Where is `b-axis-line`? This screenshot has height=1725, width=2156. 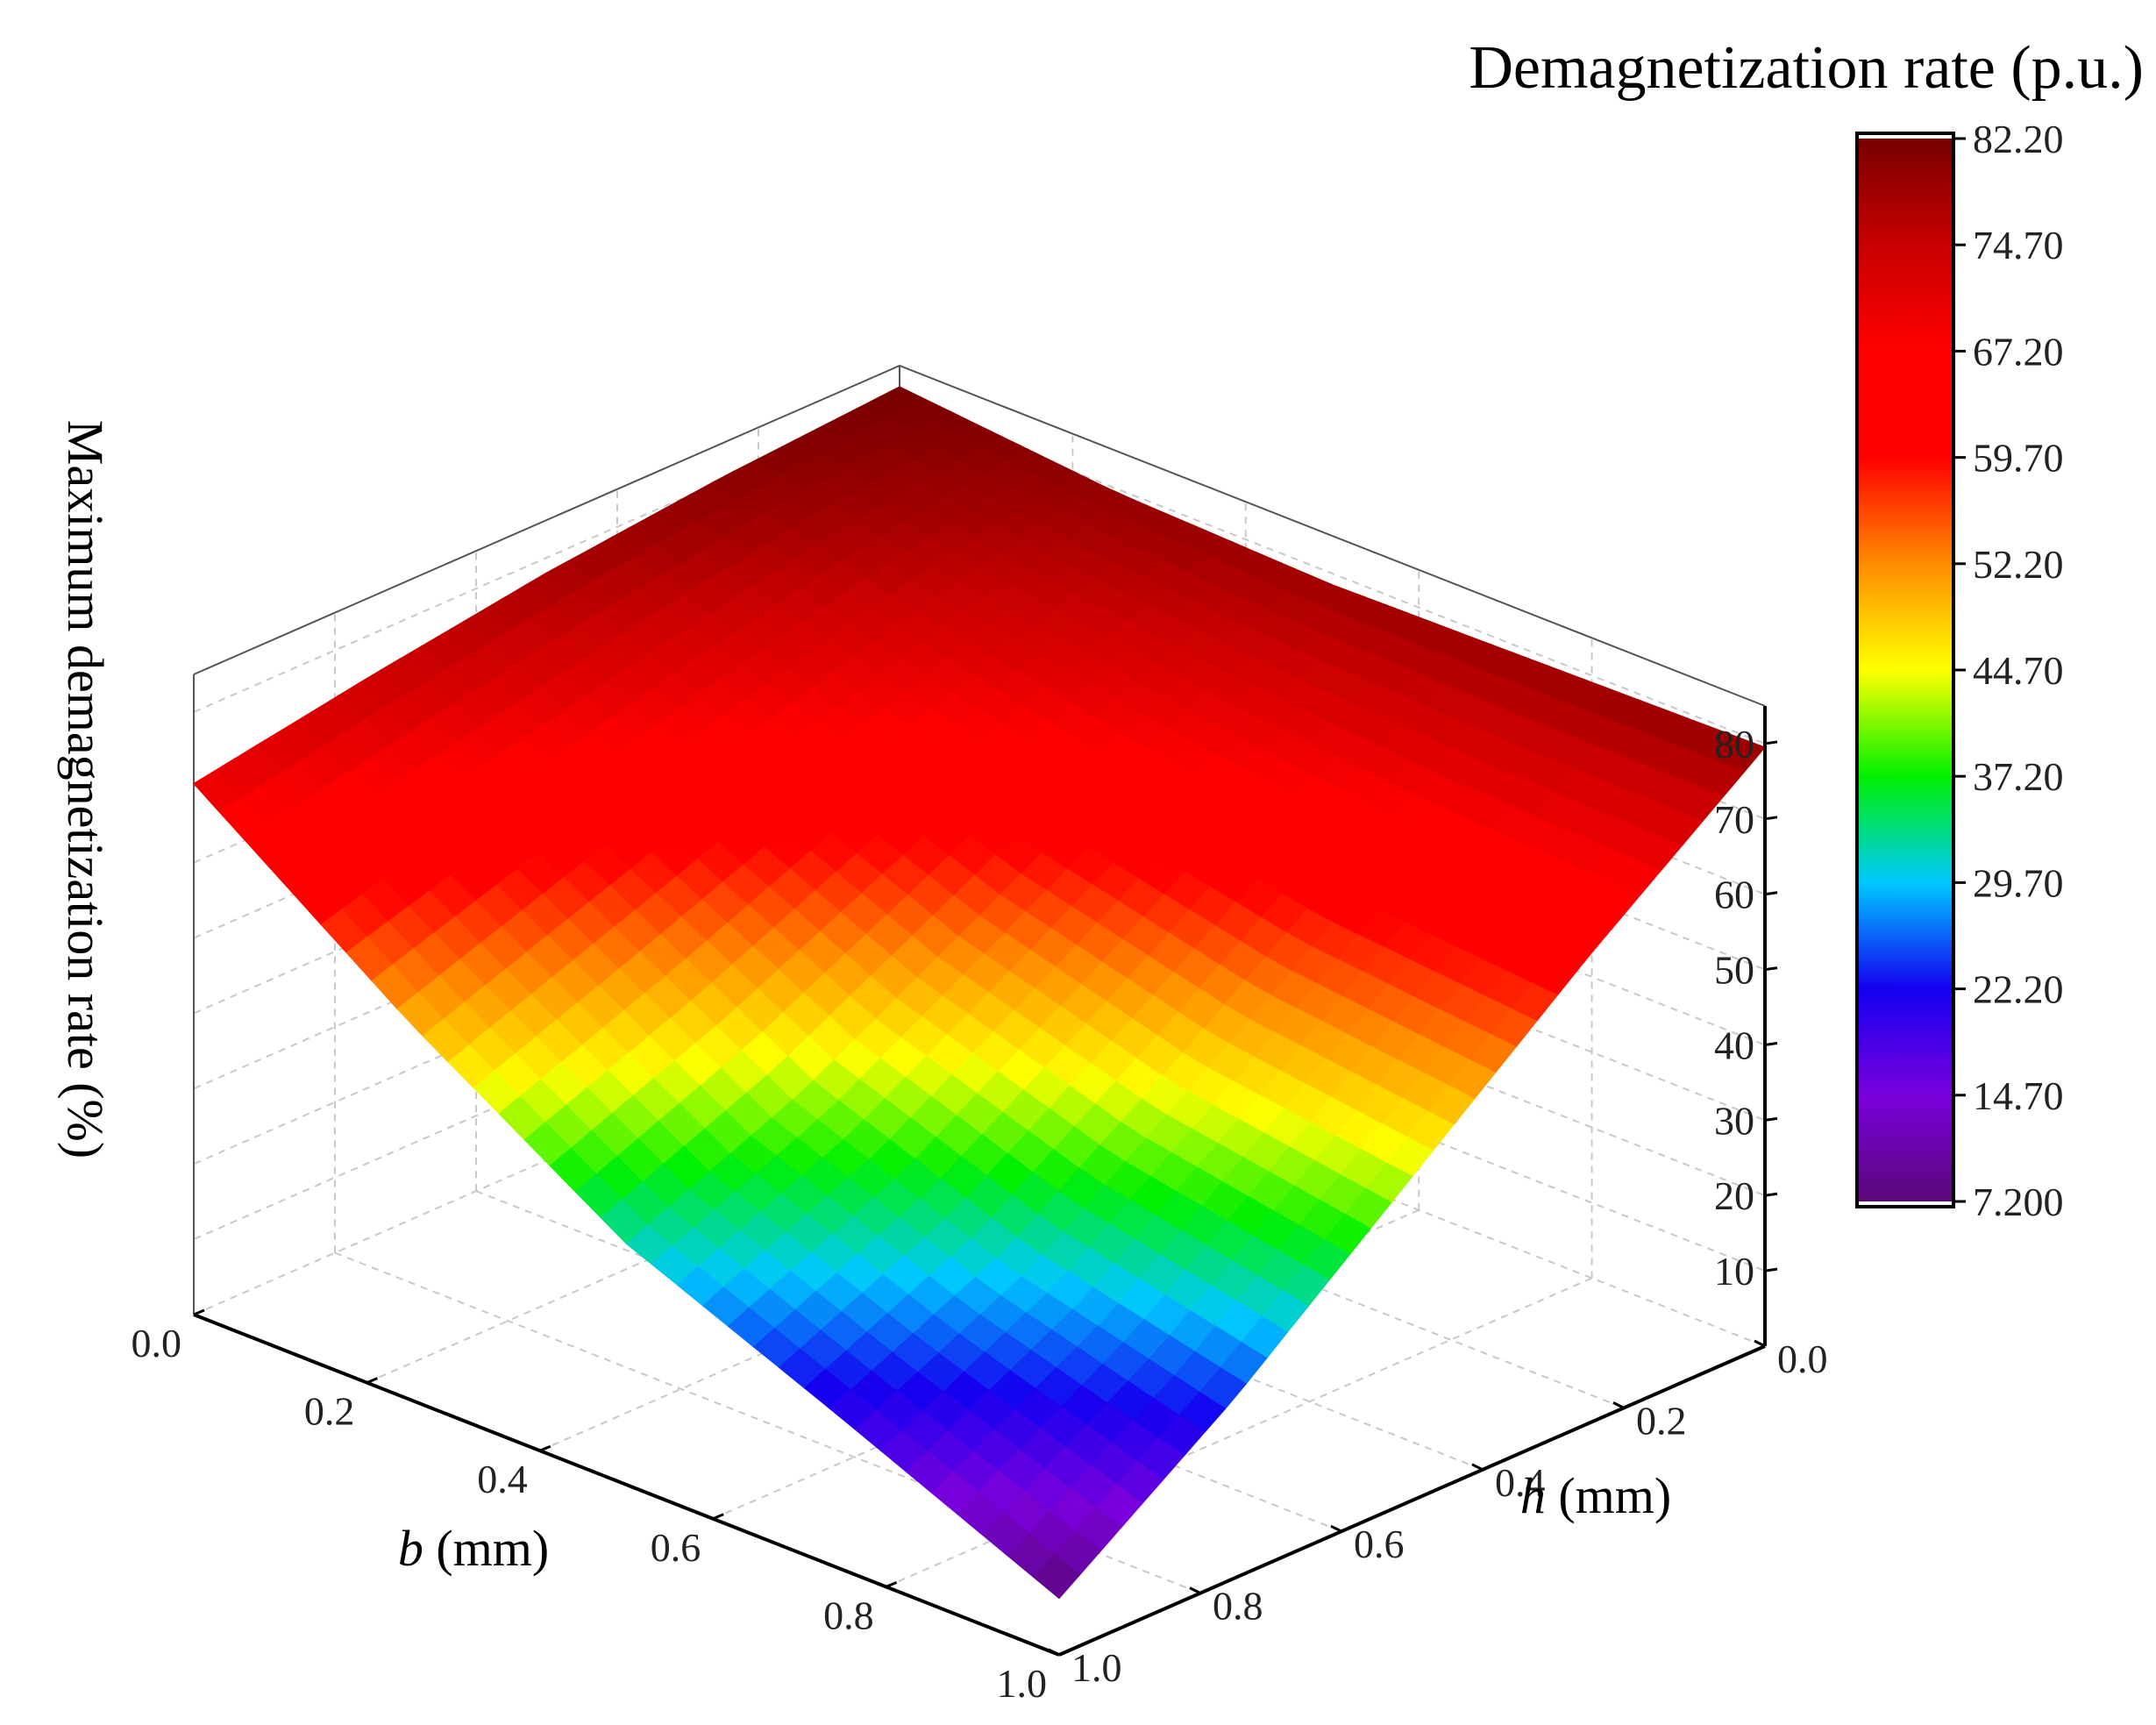
b-axis-line is located at coordinates (626, 1485).